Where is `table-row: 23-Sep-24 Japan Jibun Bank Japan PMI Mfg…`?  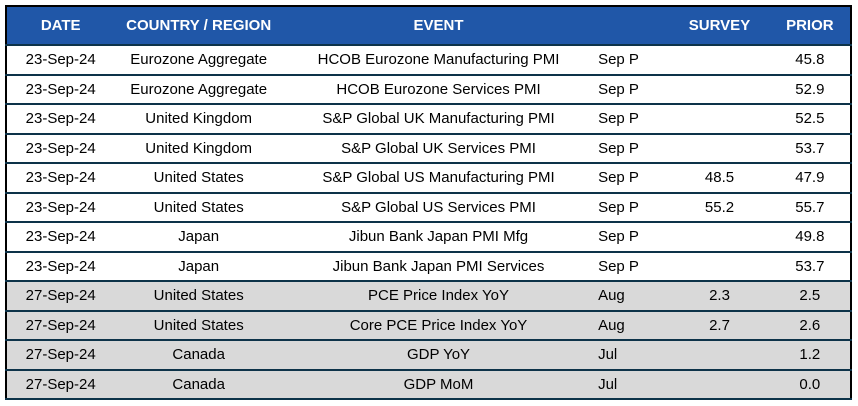
table-row: 23-Sep-24 Japan Jibun Bank Japan PMI Mfg… is located at coordinates (428, 237).